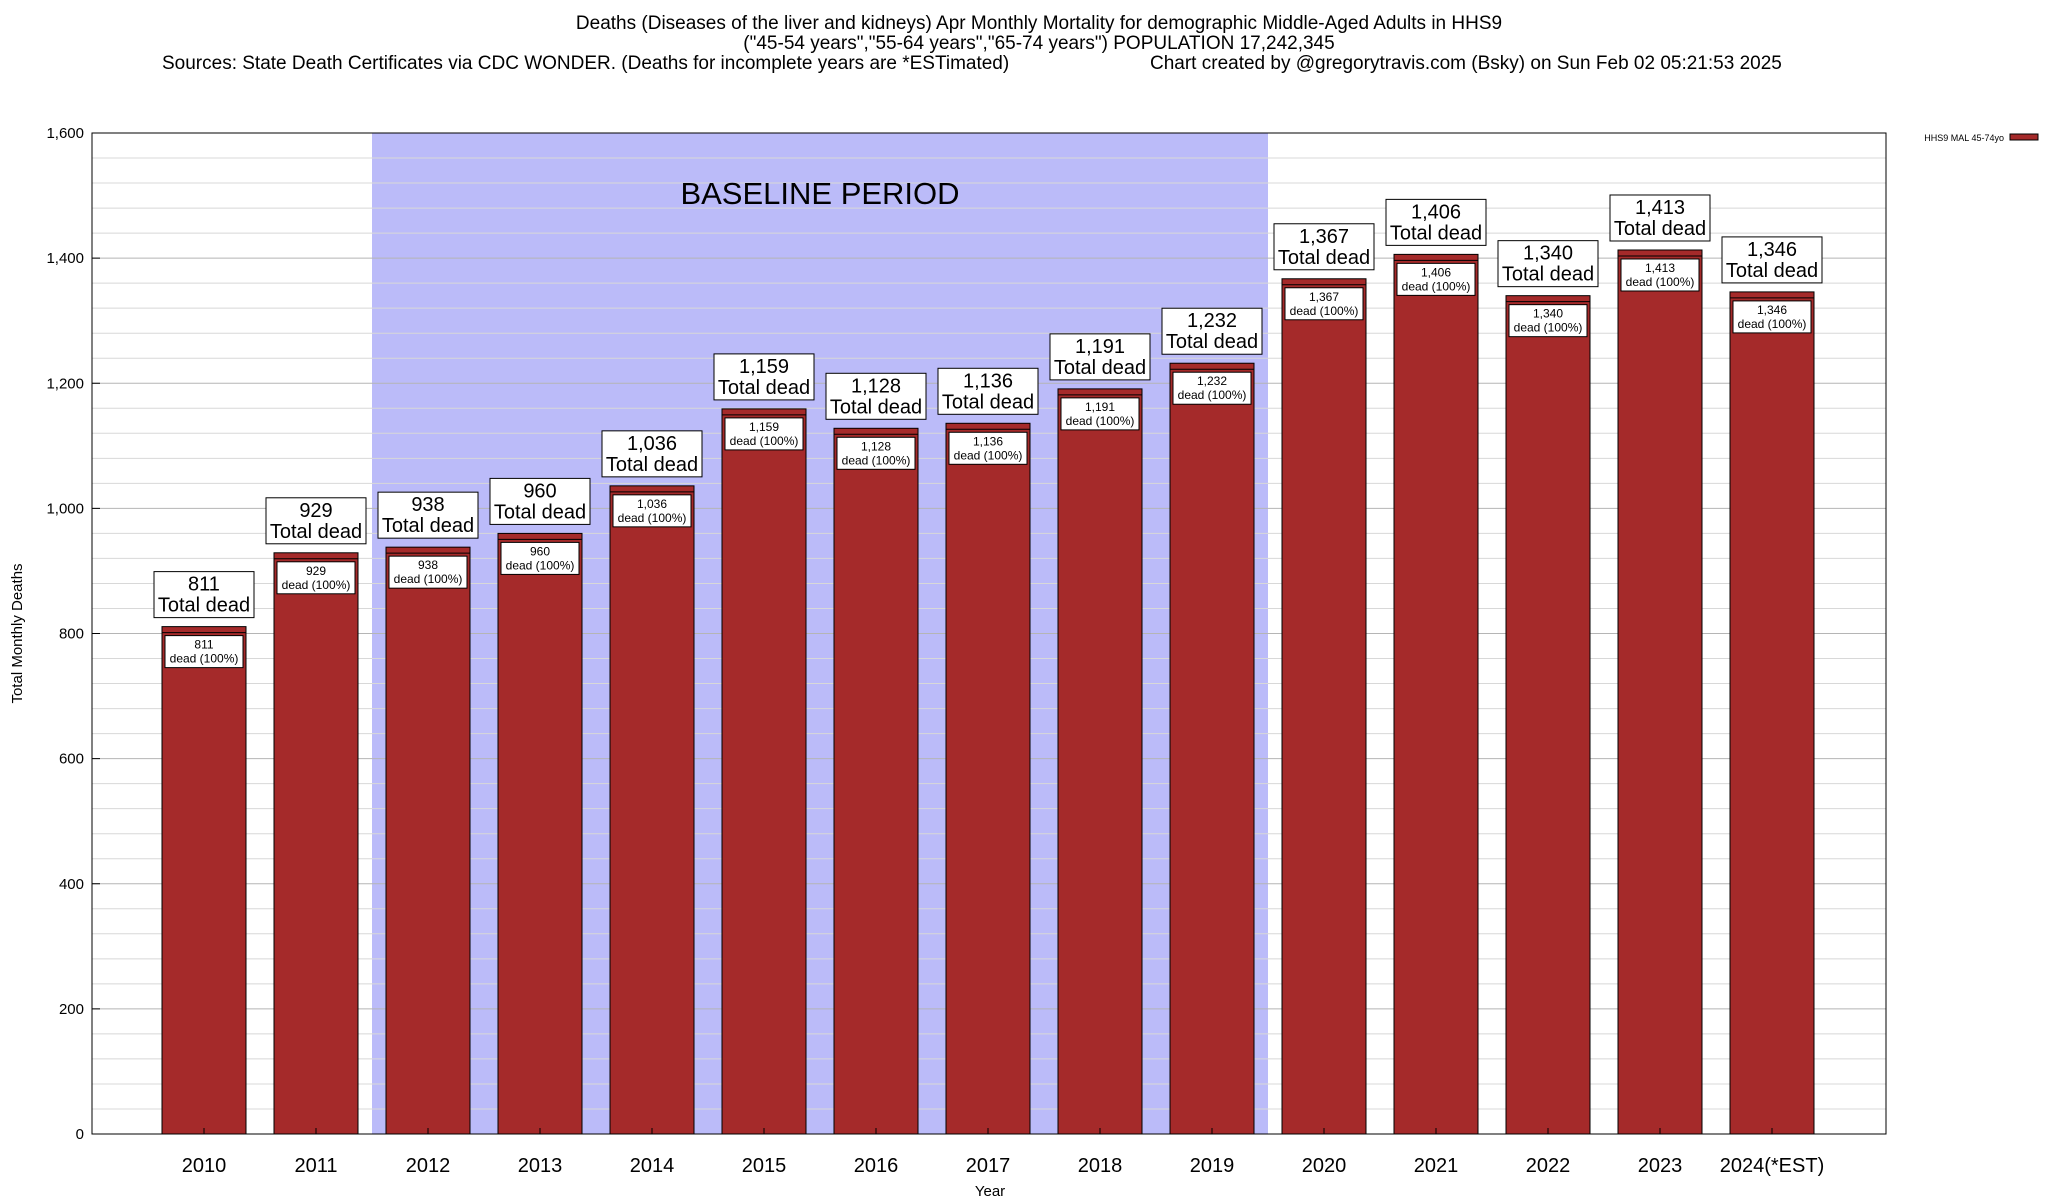  I want to click on total-value-label: 1,340, so click(1548, 254).